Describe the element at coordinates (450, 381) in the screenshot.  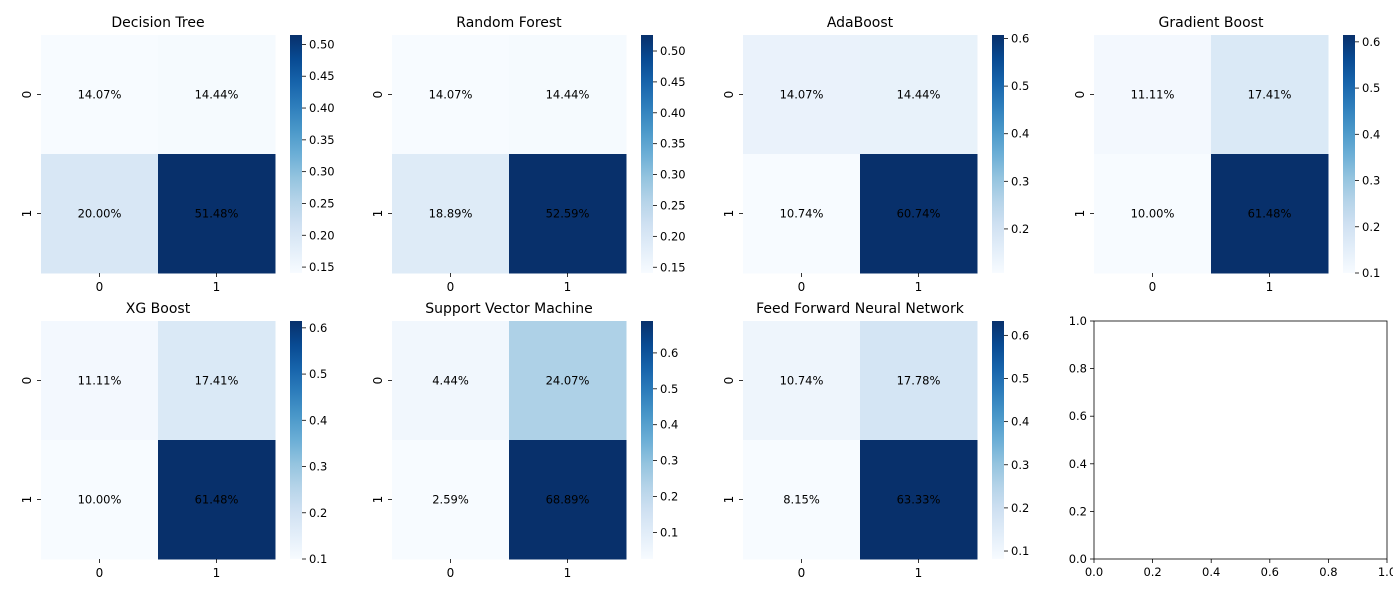
I see `cell-annotation: 4.44%` at that location.